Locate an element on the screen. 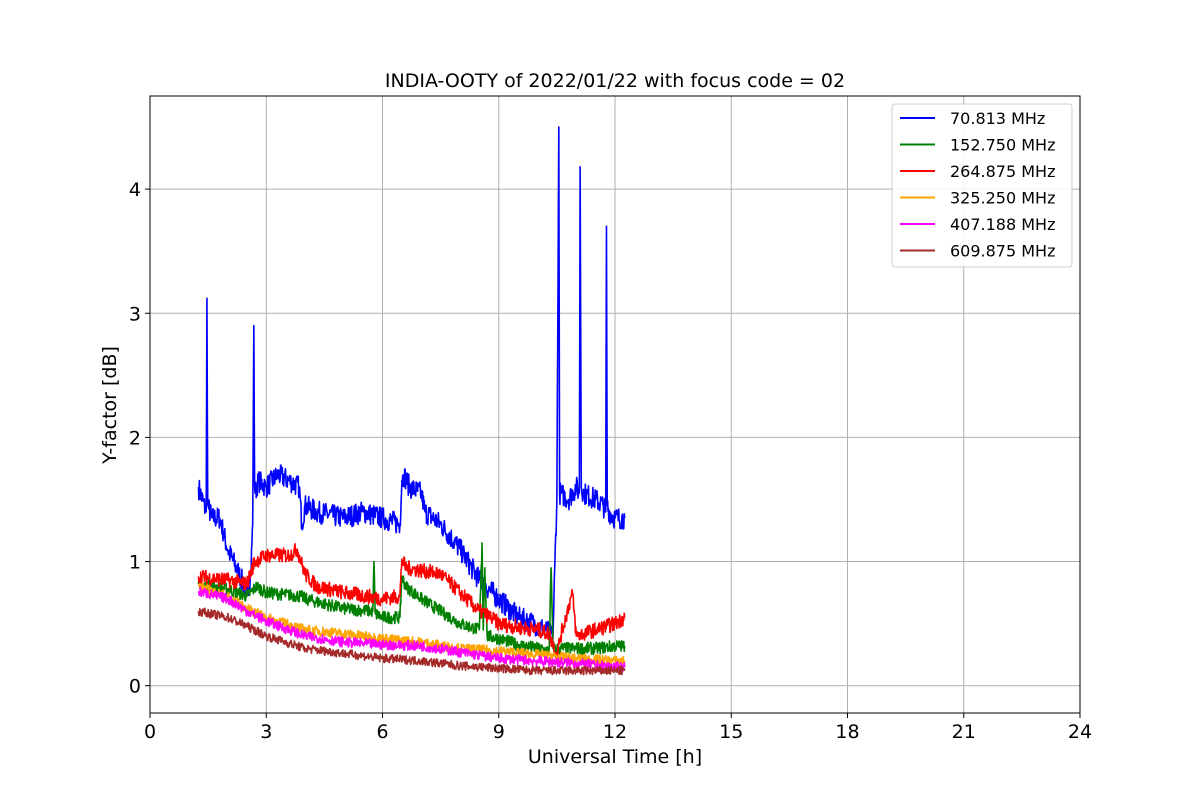 The image size is (1200, 800). x-tick-label: 24 is located at coordinates (1080, 732).